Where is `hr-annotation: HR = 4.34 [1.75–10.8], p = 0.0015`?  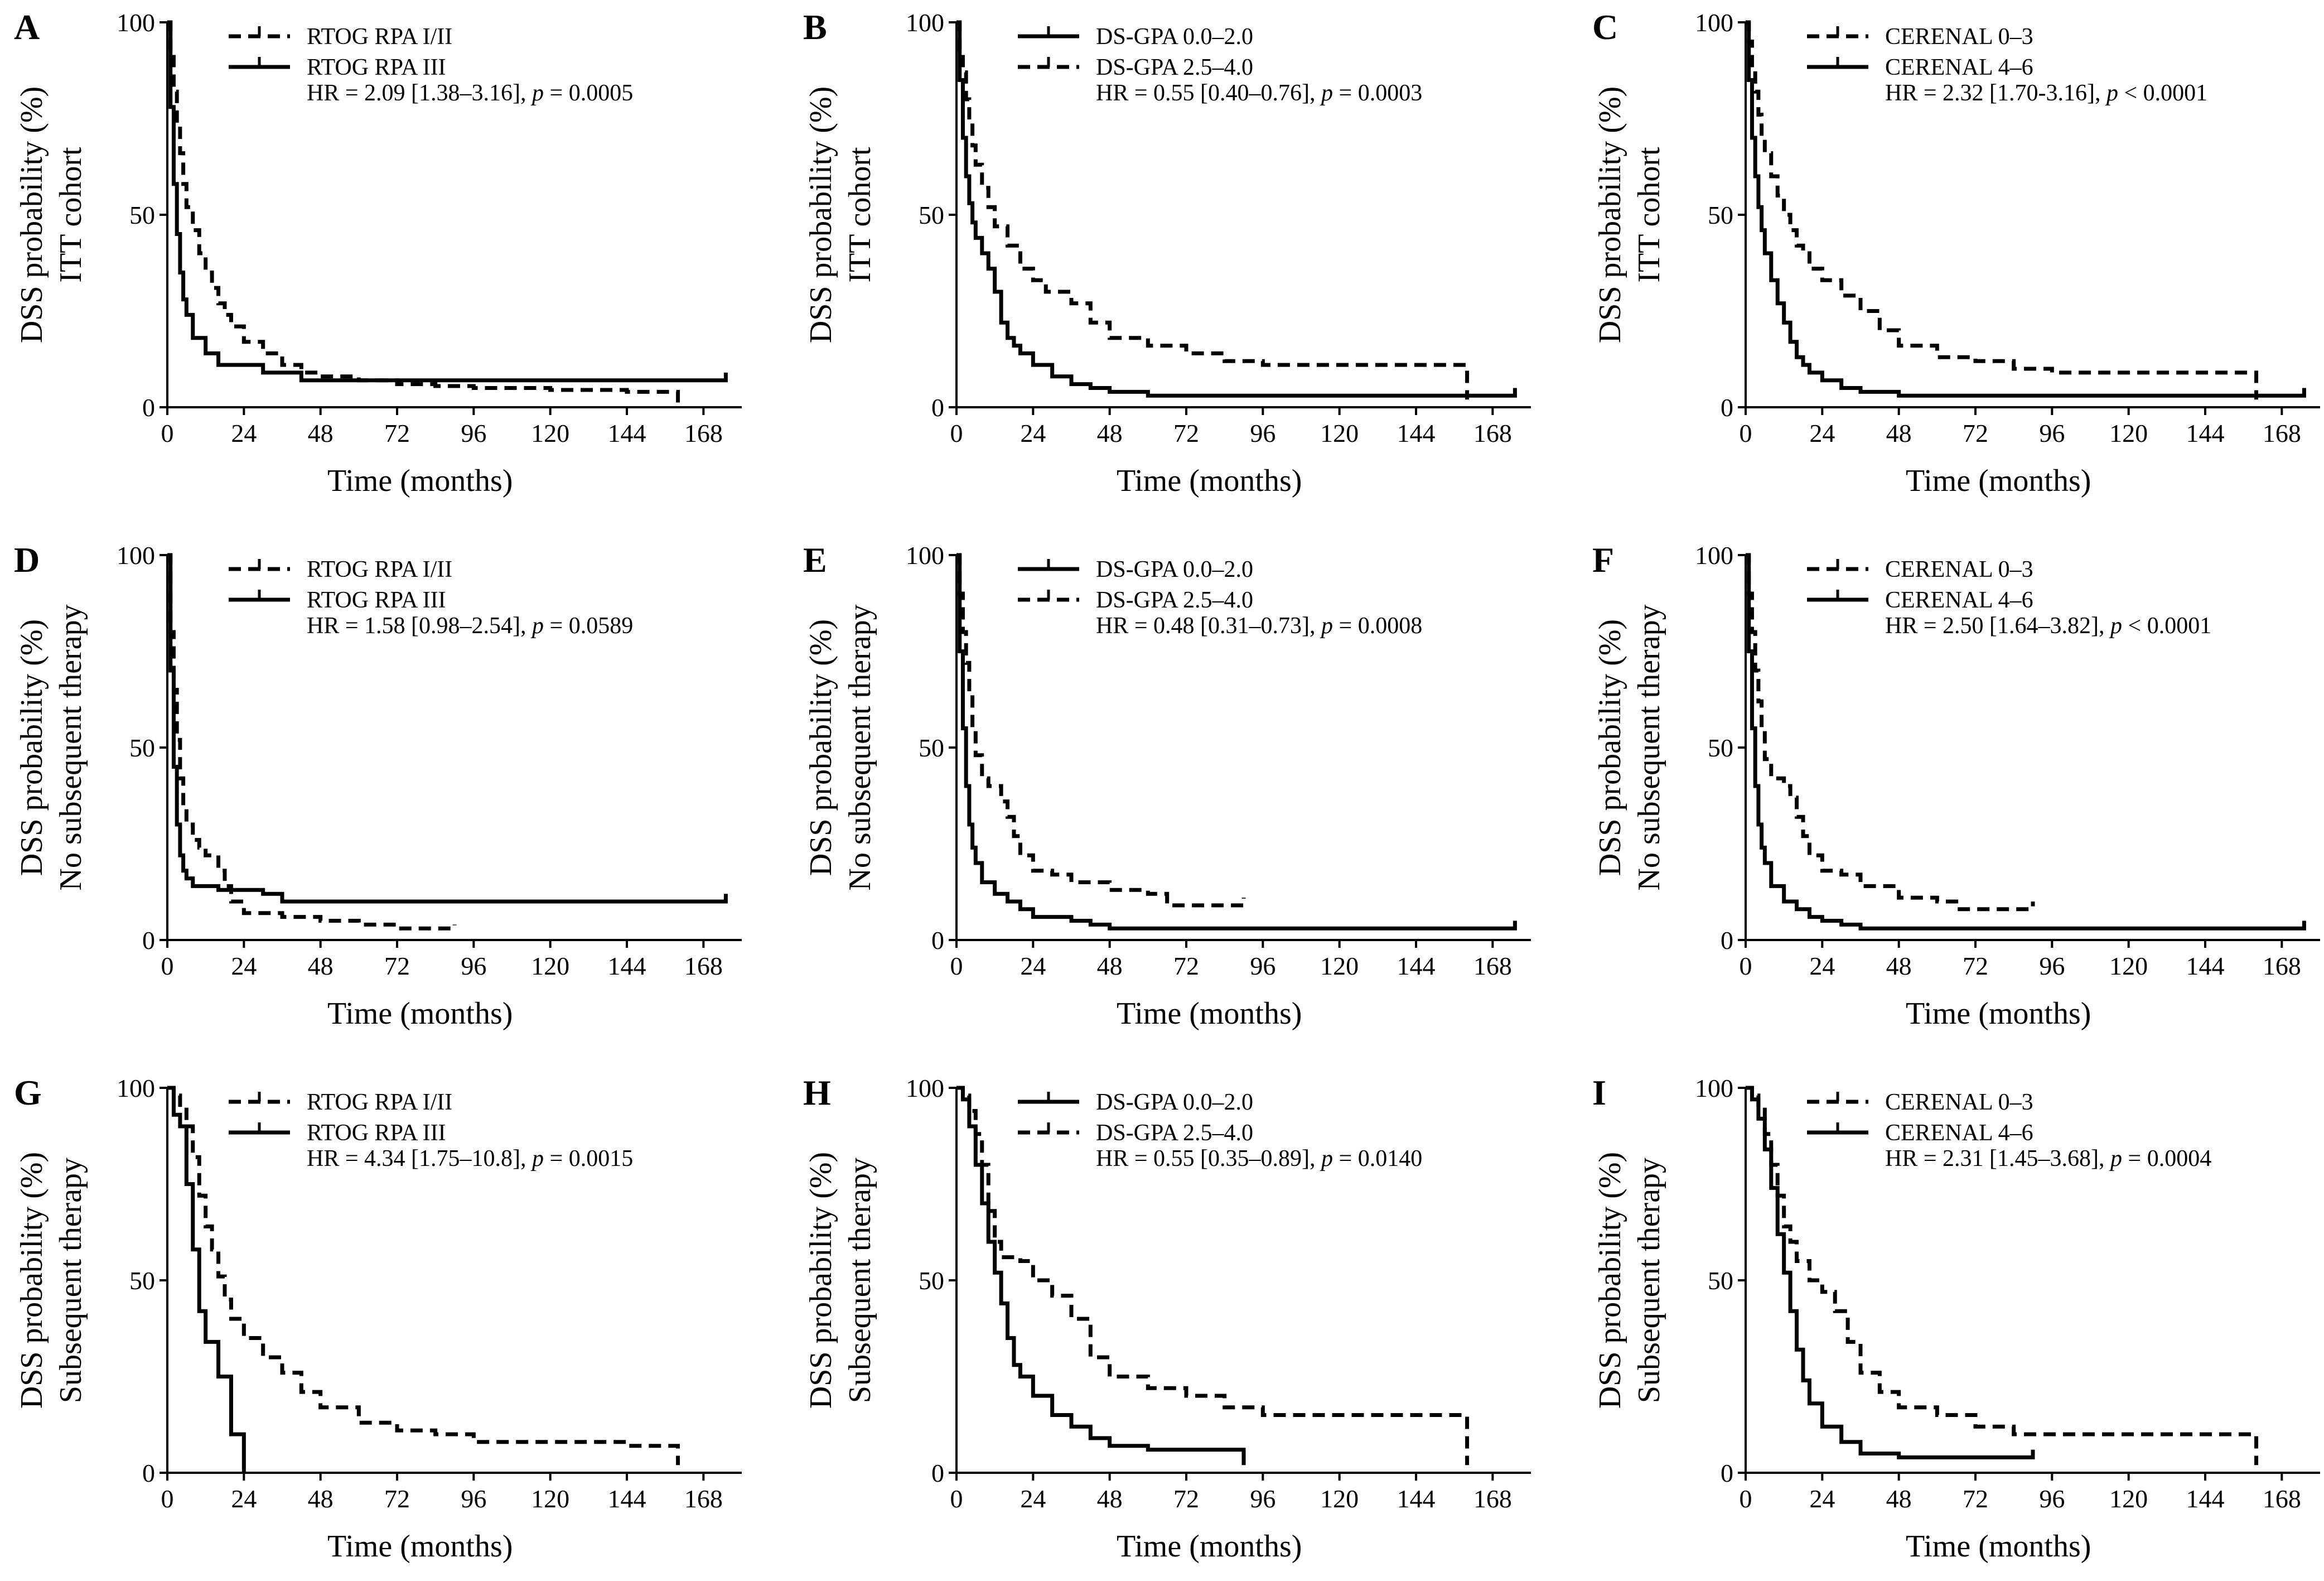
hr-annotation: HR = 4.34 [1.75–10.8], p = 0.0015 is located at coordinates (470, 1159).